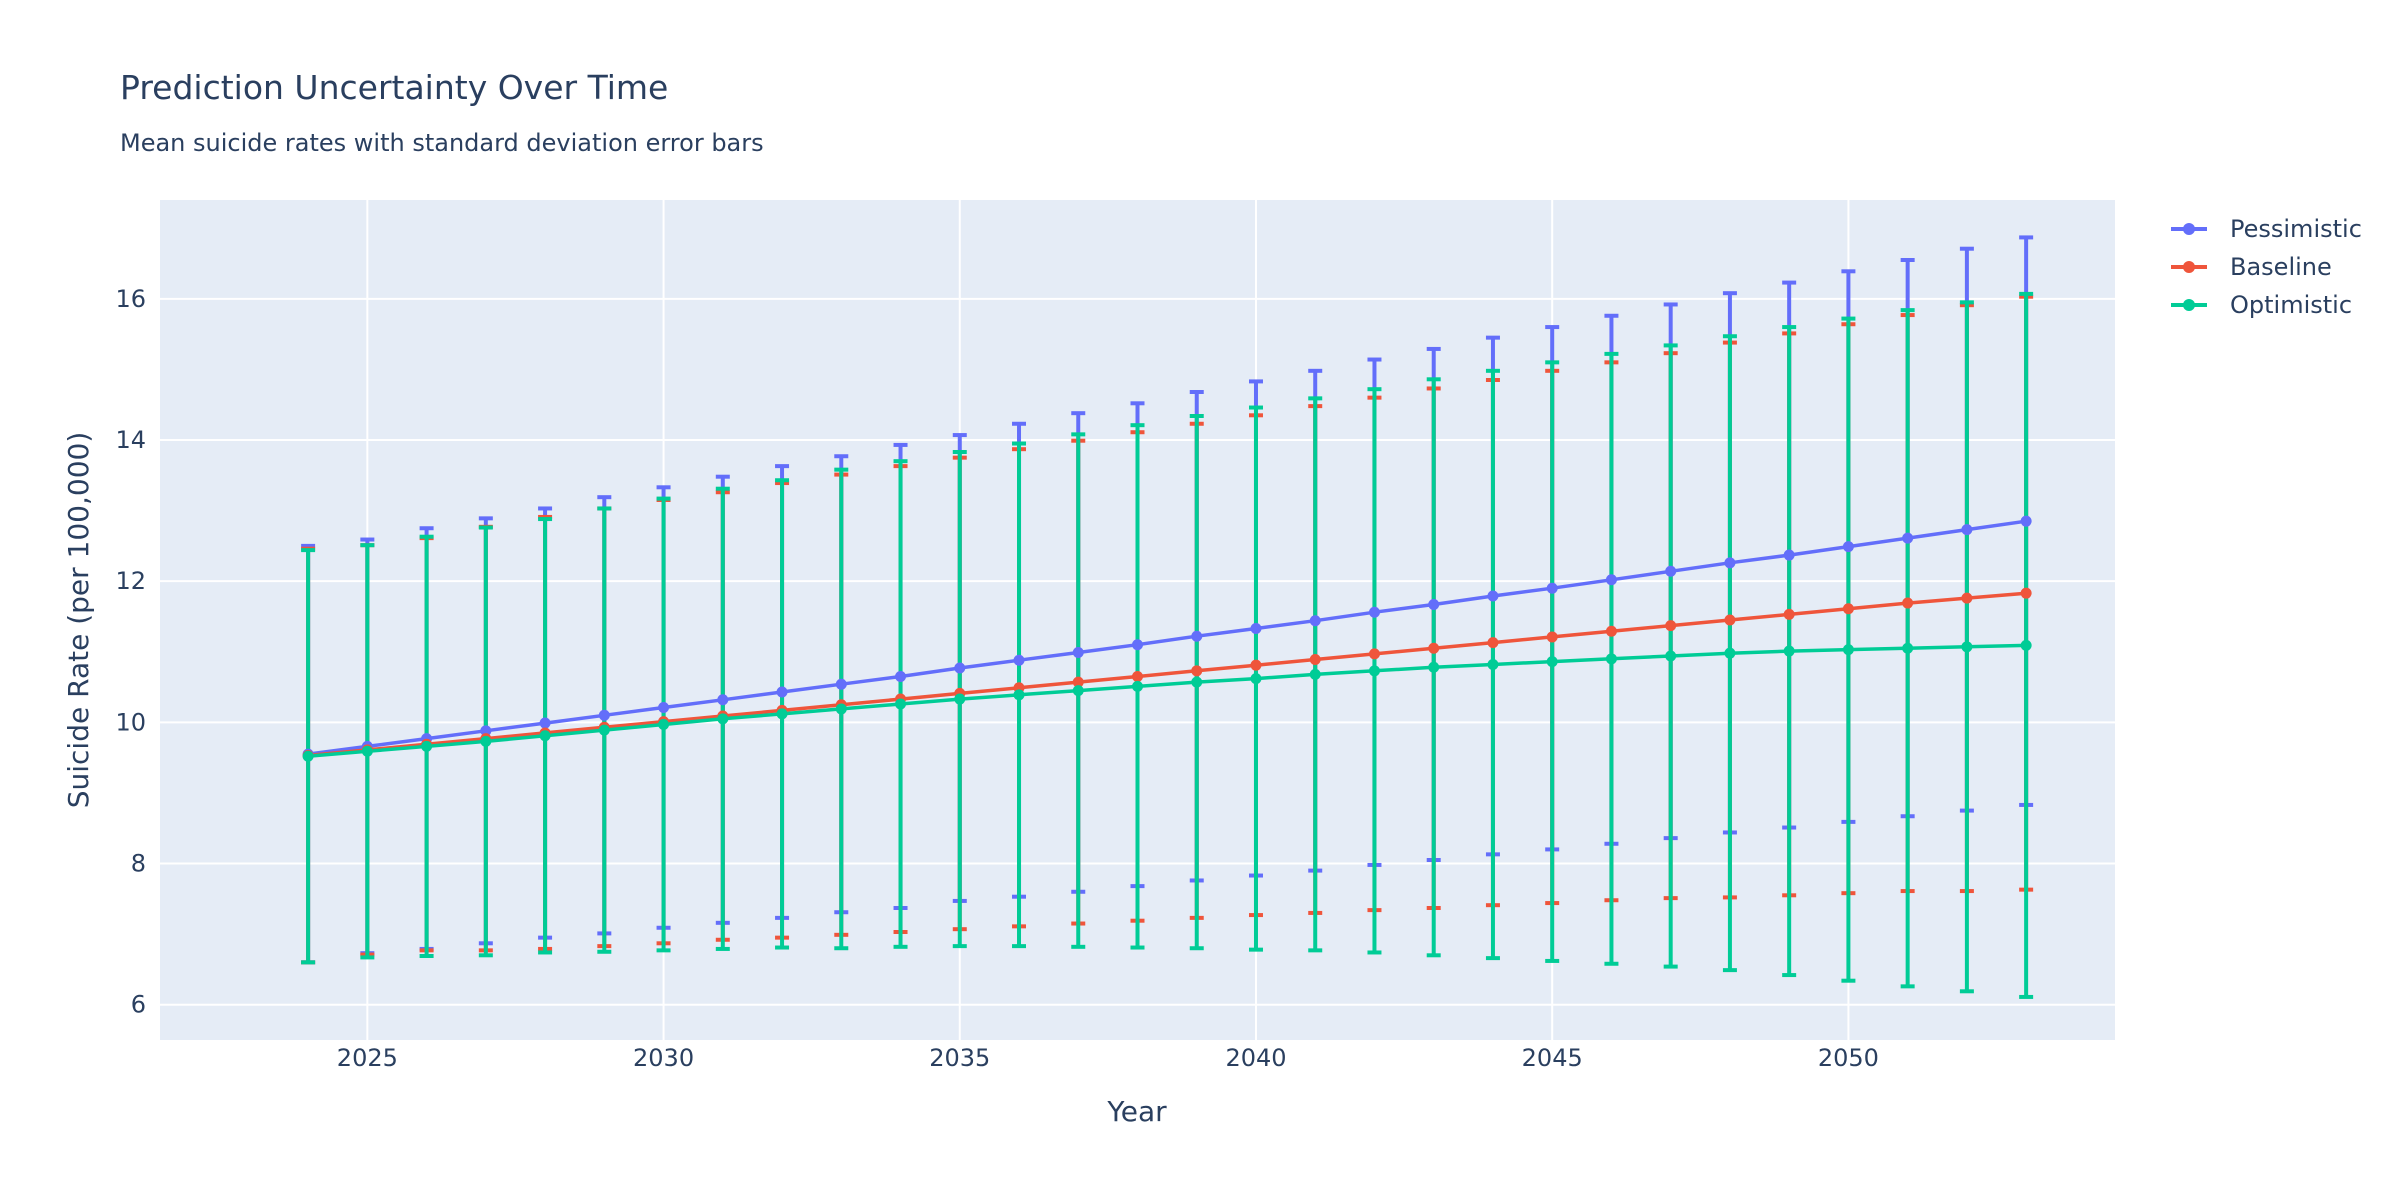  I want to click on x-axis-title: Year, so click(1136, 1111).